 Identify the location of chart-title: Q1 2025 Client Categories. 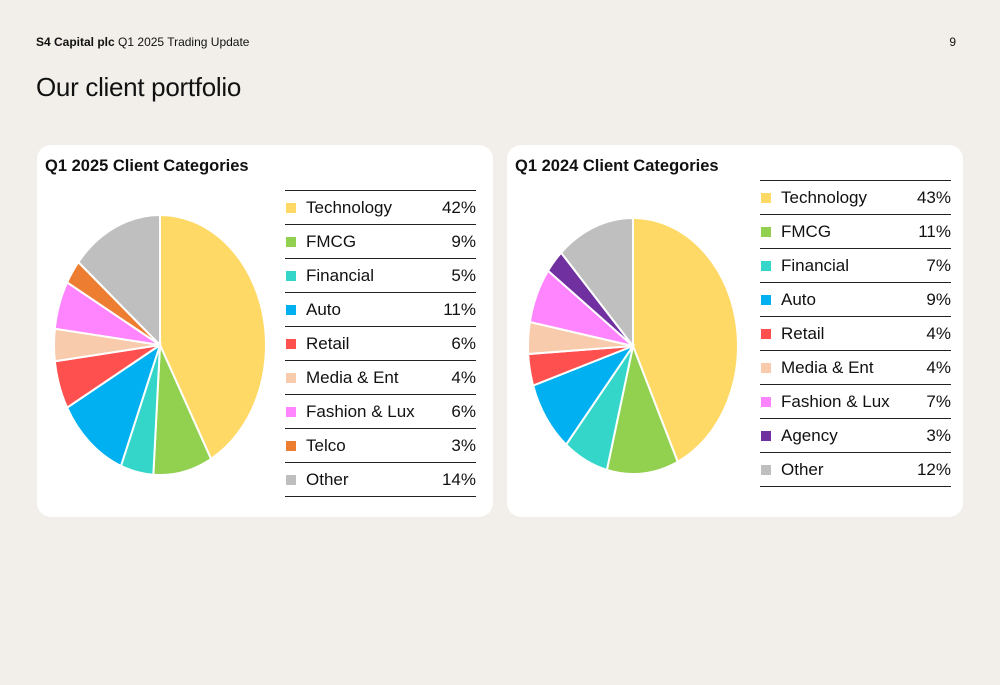
(147, 166).